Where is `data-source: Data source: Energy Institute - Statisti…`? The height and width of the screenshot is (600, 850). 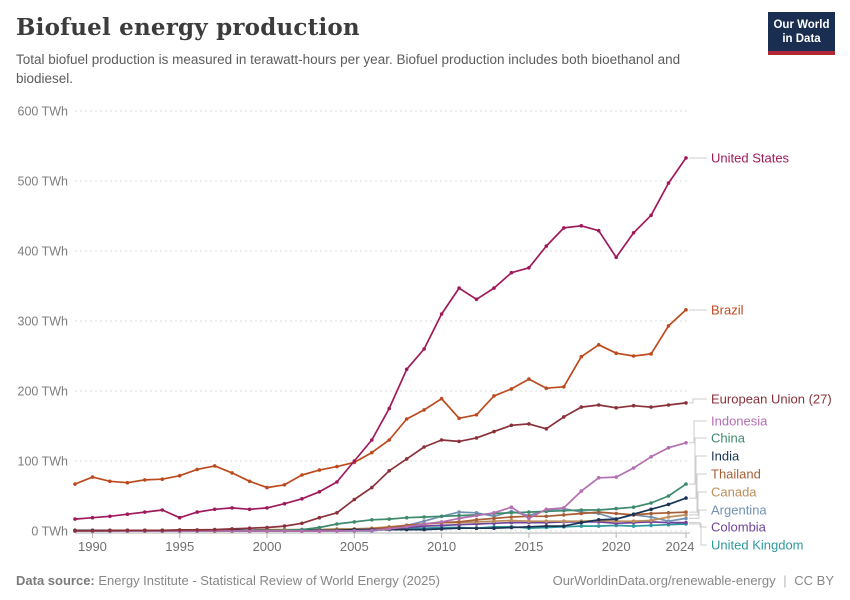 data-source: Data source: Energy Institute - Statisti… is located at coordinates (228, 580).